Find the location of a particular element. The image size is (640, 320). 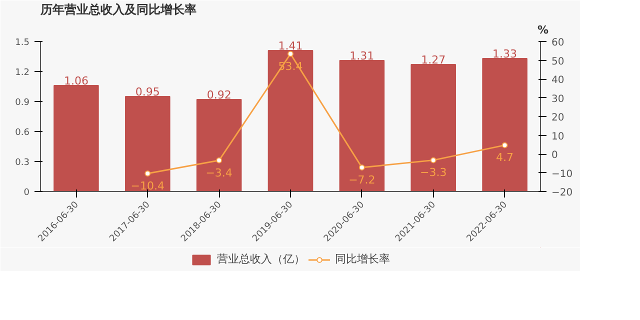

data-label: 1.33 is located at coordinates (505, 54).